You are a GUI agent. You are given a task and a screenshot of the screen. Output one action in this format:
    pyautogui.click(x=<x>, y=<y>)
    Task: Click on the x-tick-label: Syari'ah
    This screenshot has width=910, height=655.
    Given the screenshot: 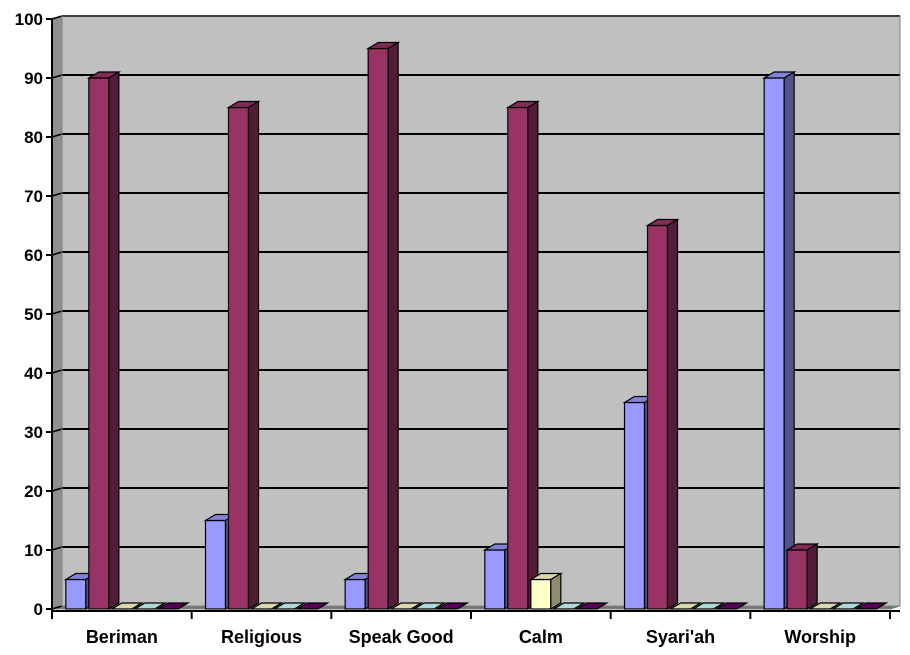 What is the action you would take?
    pyautogui.click(x=680, y=637)
    